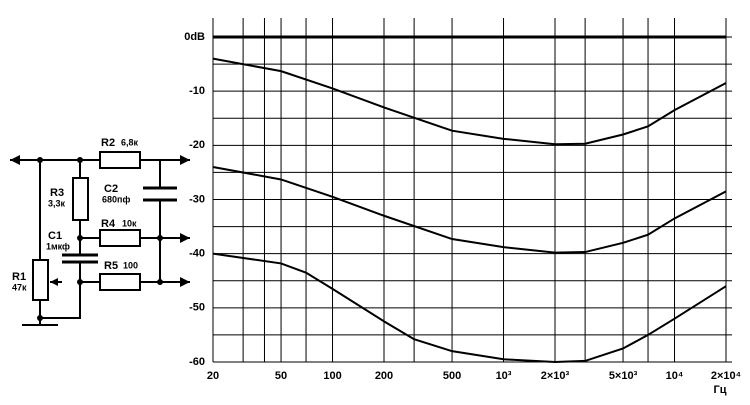 The width and height of the screenshot is (750, 405). What do you see at coordinates (197, 91) in the screenshot?
I see `y-tick-label: -10` at bounding box center [197, 91].